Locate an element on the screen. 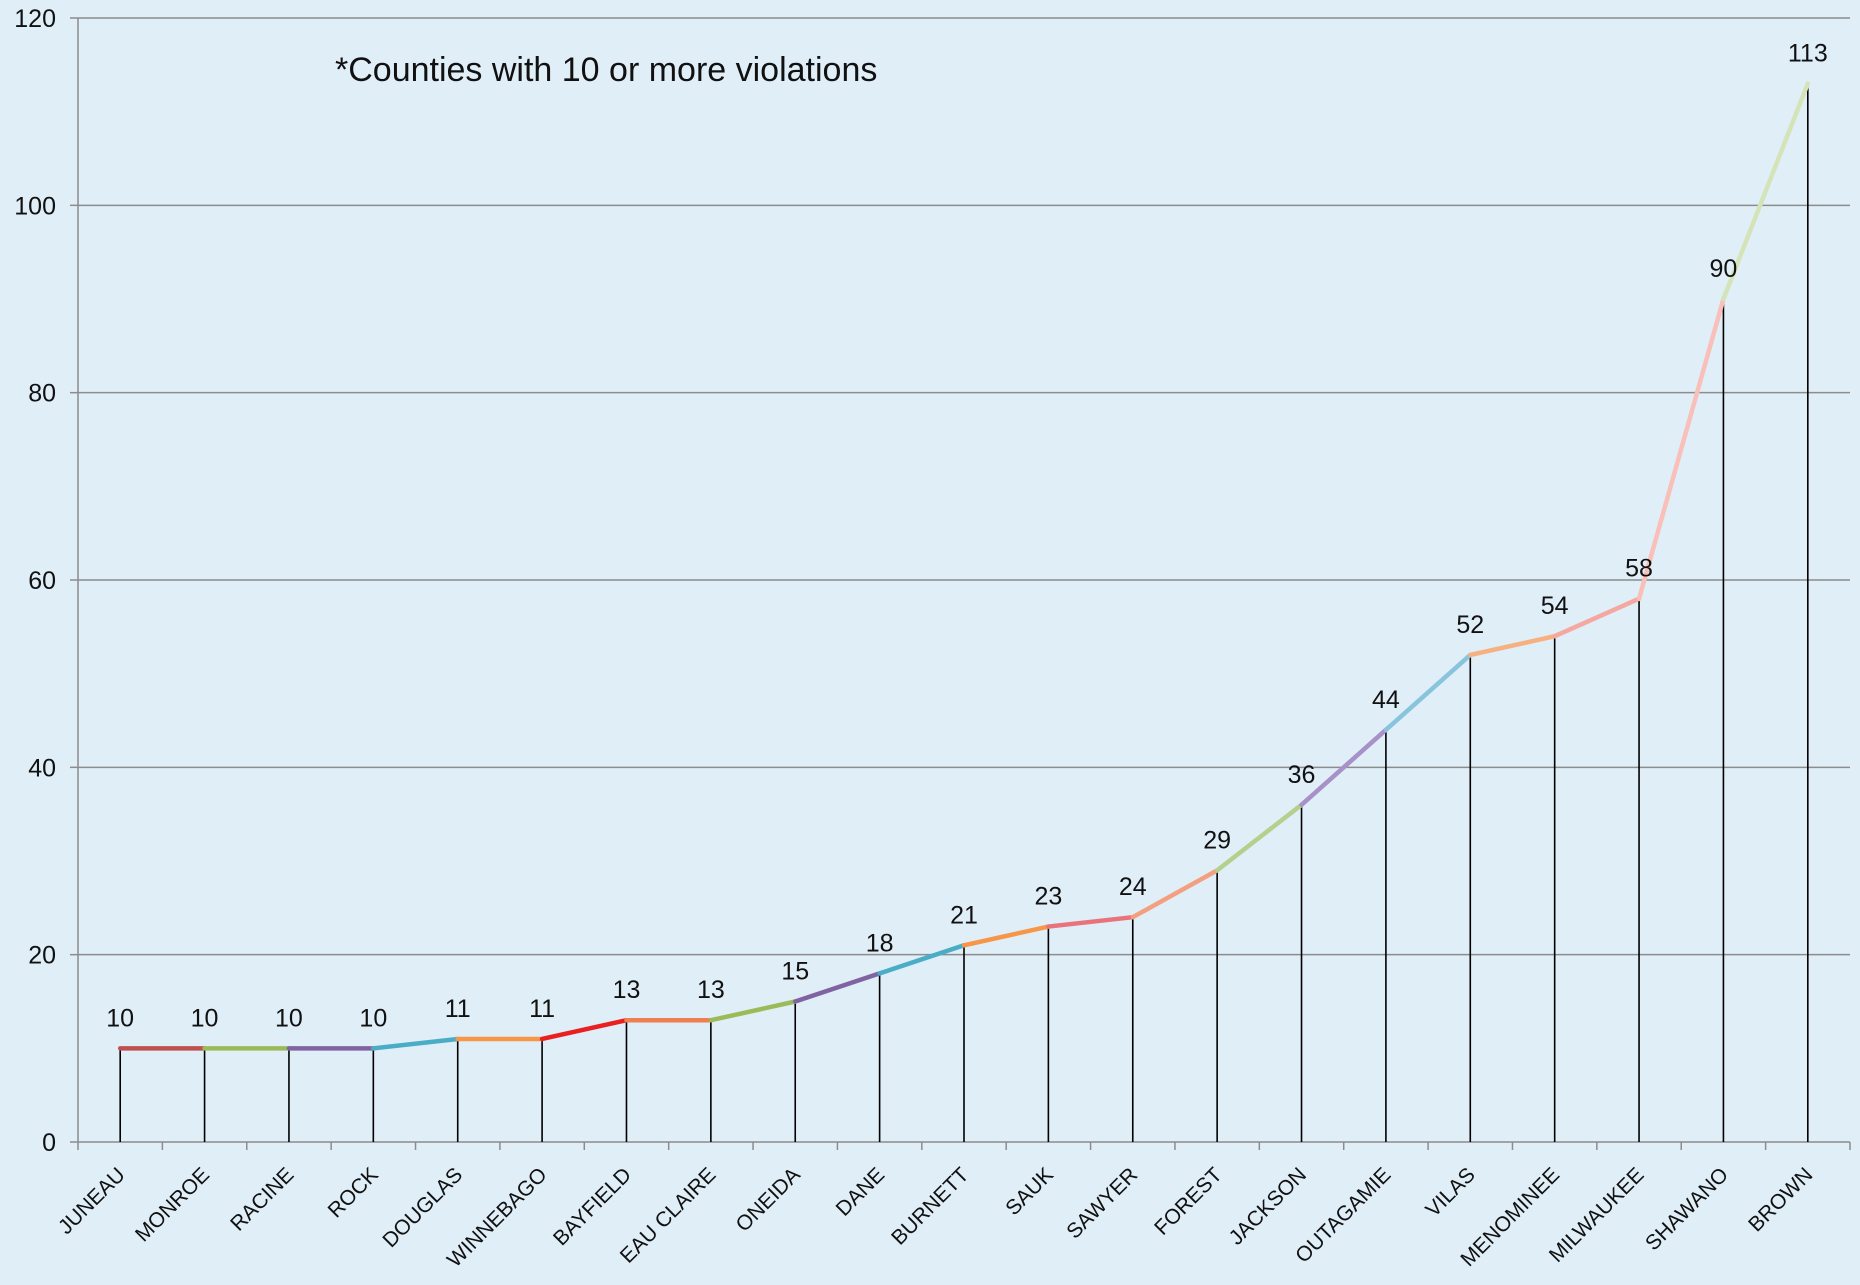  x-tick-label: DANE is located at coordinates (861, 1192).